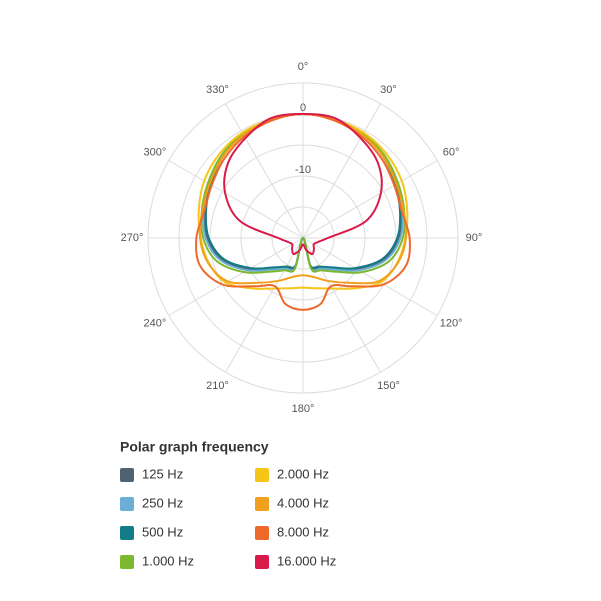 This screenshot has width=601, height=601. I want to click on angle-label: 0°, so click(303, 67).